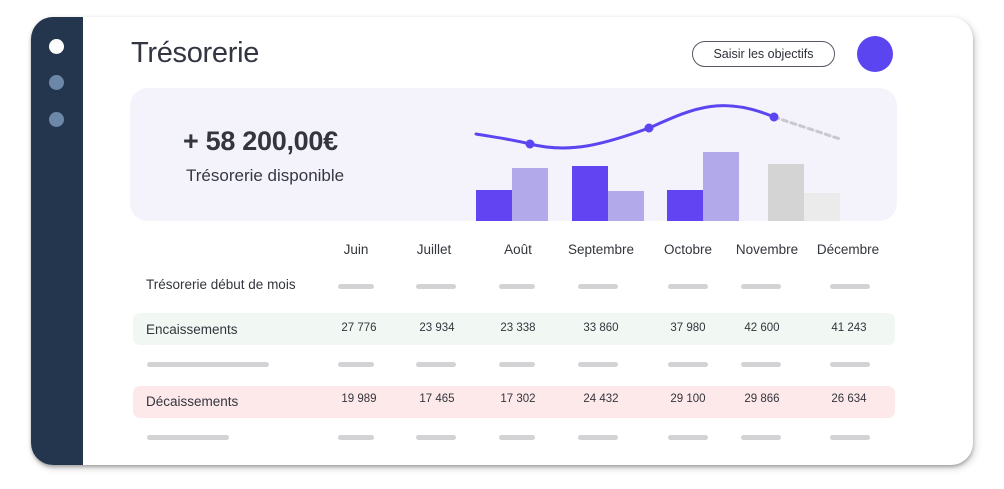  What do you see at coordinates (518, 328) in the screenshot?
I see `income-value: 23 338` at bounding box center [518, 328].